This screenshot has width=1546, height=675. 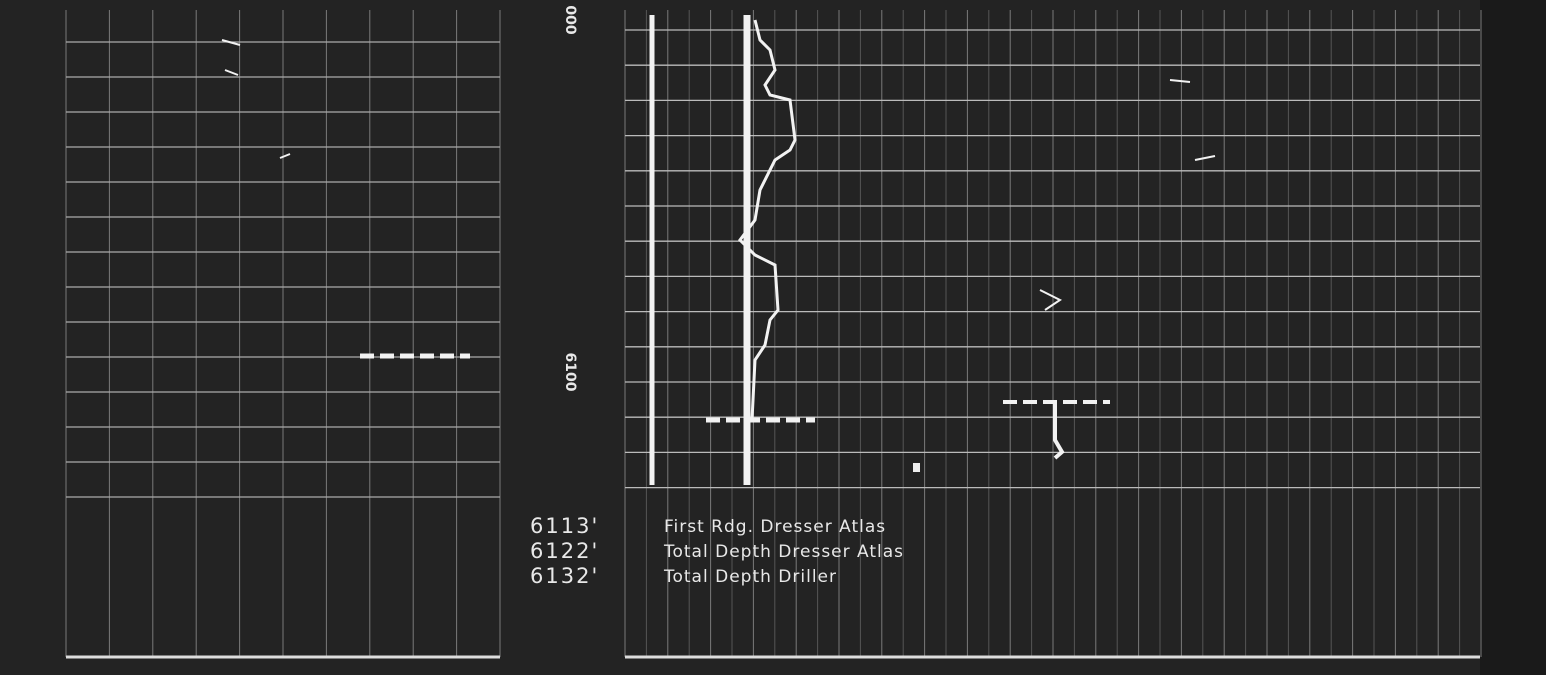 What do you see at coordinates (570, 19) in the screenshot?
I see `depth-label: 000` at bounding box center [570, 19].